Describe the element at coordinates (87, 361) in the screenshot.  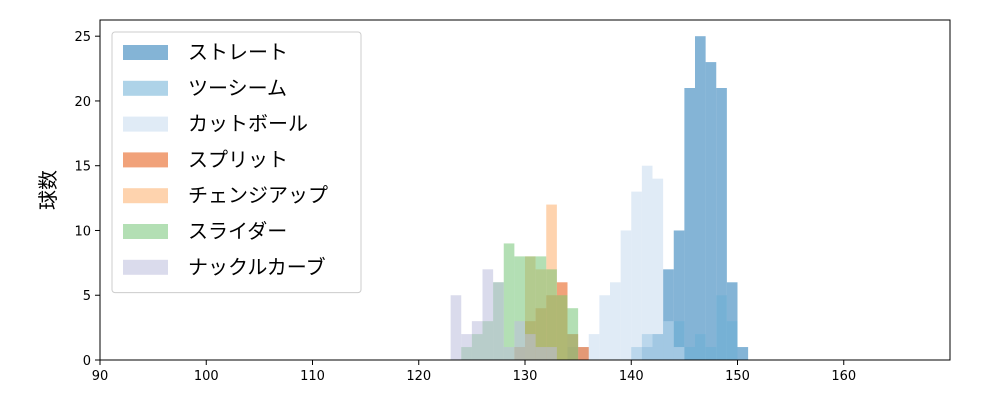
I see `y-tick-label-0: 0` at that location.